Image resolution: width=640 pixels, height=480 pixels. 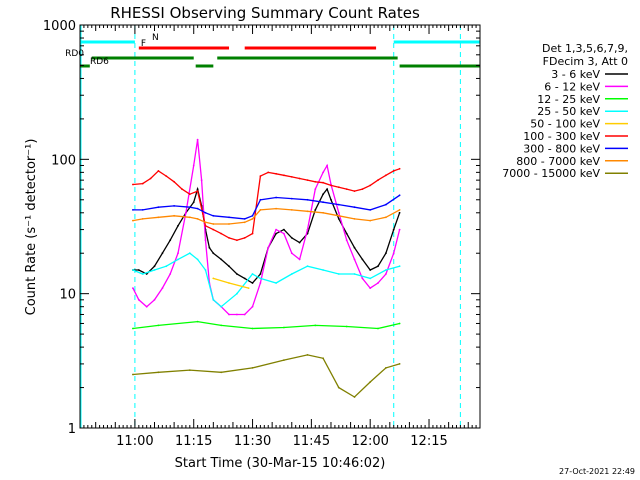 I want to click on state-bars: NF RD0 RD6, so click(x=272, y=50).